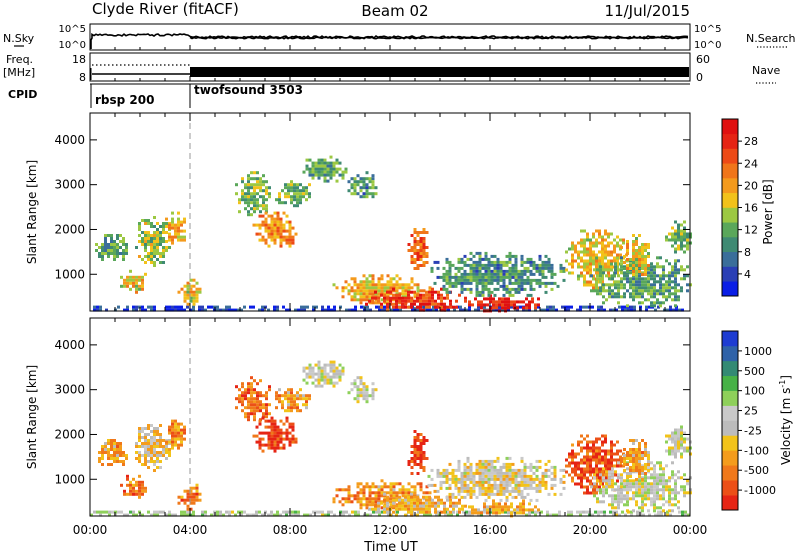 Image resolution: width=800 pixels, height=558 pixels. What do you see at coordinates (590, 530) in the screenshot?
I see `time-tick-label: 20:00` at bounding box center [590, 530].